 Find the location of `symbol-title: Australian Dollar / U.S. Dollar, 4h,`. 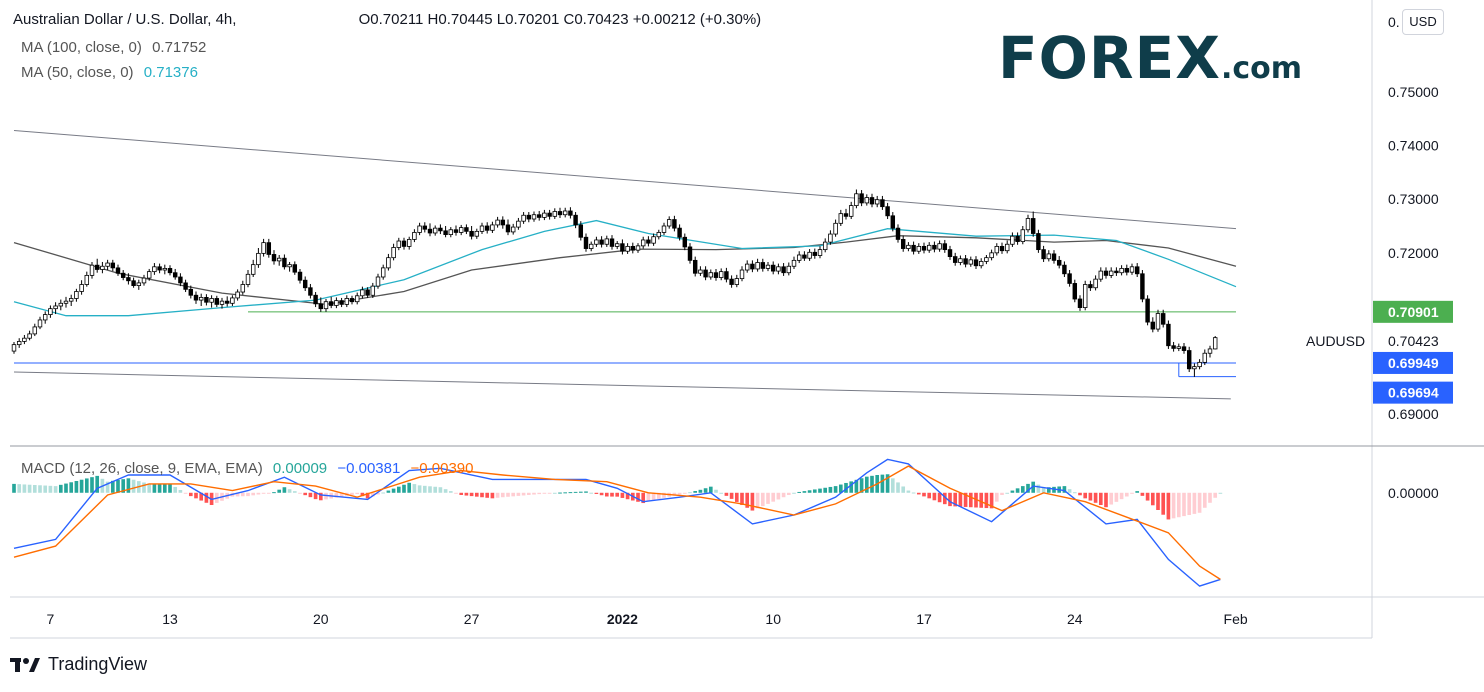

symbol-title: Australian Dollar / U.S. Dollar, 4h, is located at coordinates (125, 19).